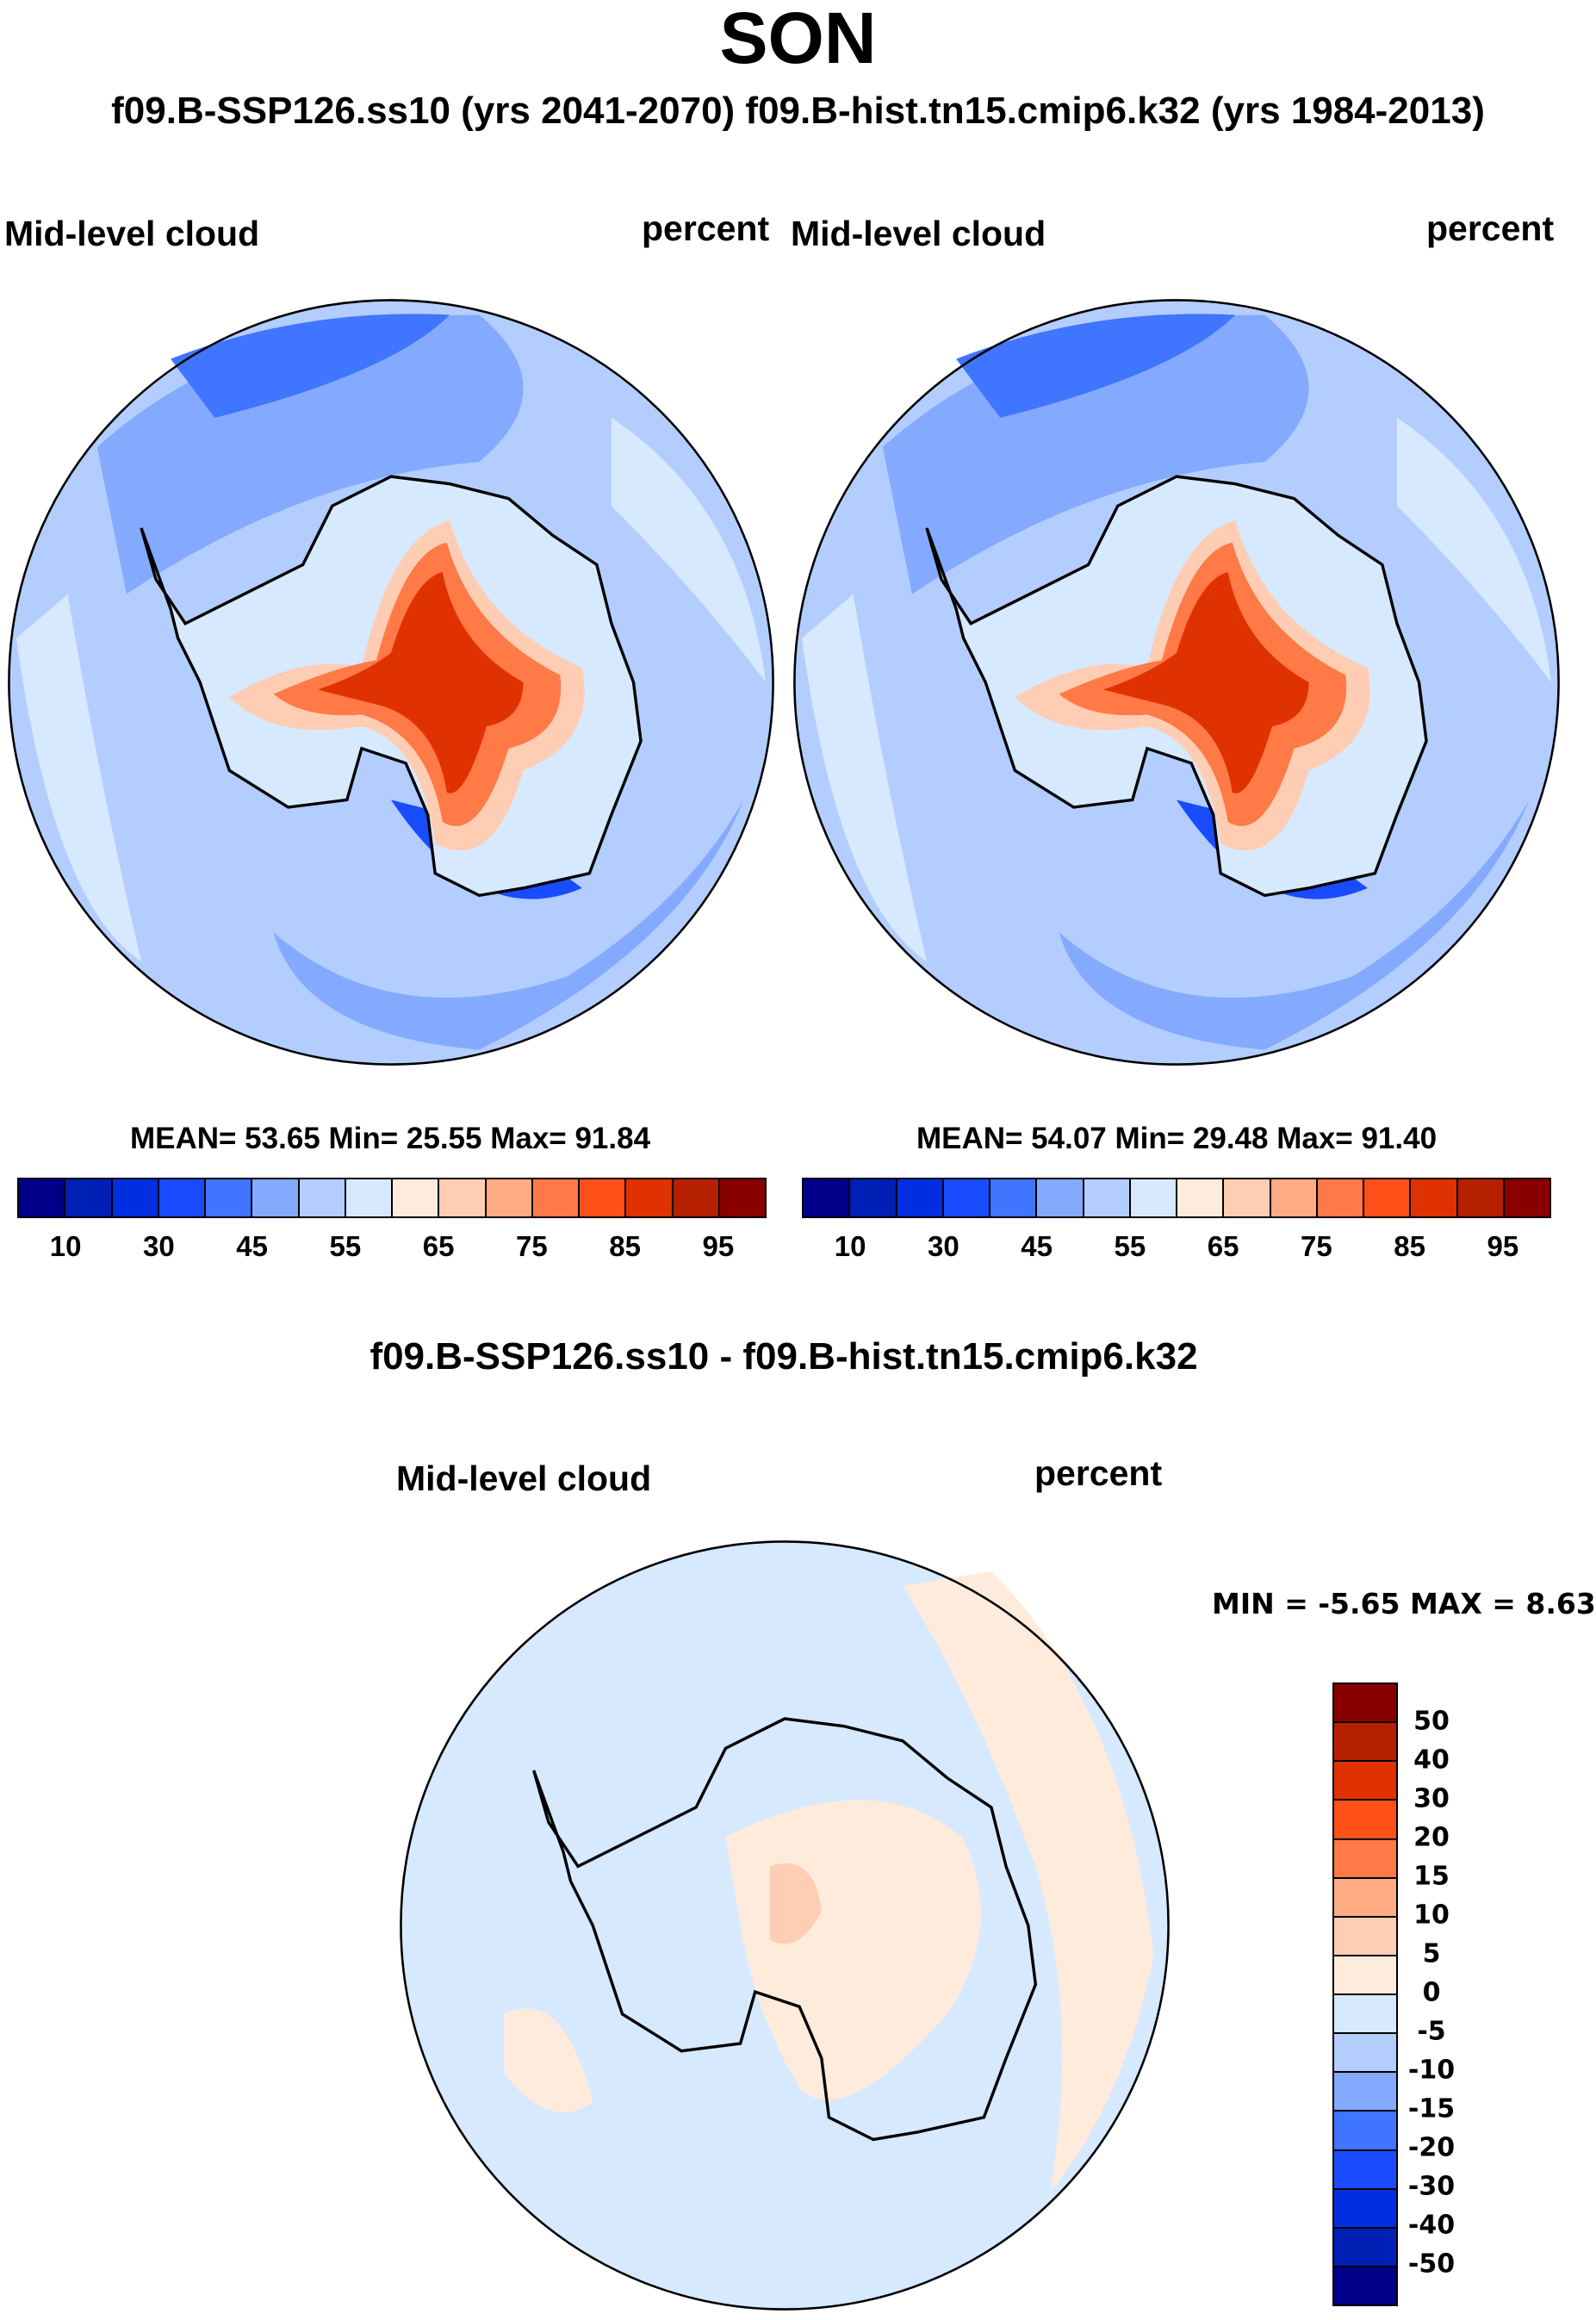 The image size is (1596, 2320). What do you see at coordinates (1431, 1992) in the screenshot?
I see `colorbar-tick-label: 0` at bounding box center [1431, 1992].